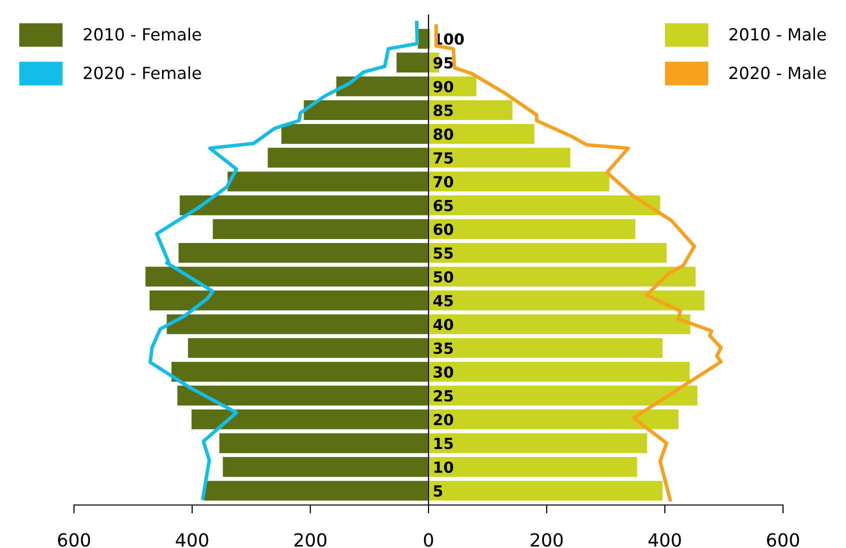 This screenshot has width=846, height=548. Describe the element at coordinates (777, 73) in the screenshot. I see `legend-label: 2020 - Male` at that location.